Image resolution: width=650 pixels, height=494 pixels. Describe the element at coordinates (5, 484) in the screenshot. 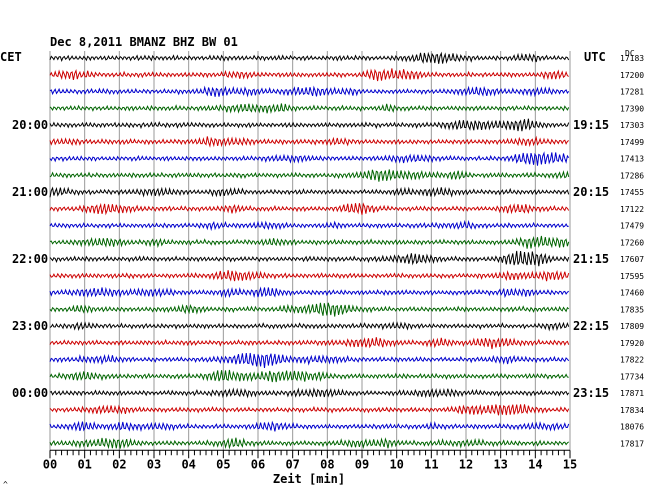

I see `footer-mark: ^` at that location.